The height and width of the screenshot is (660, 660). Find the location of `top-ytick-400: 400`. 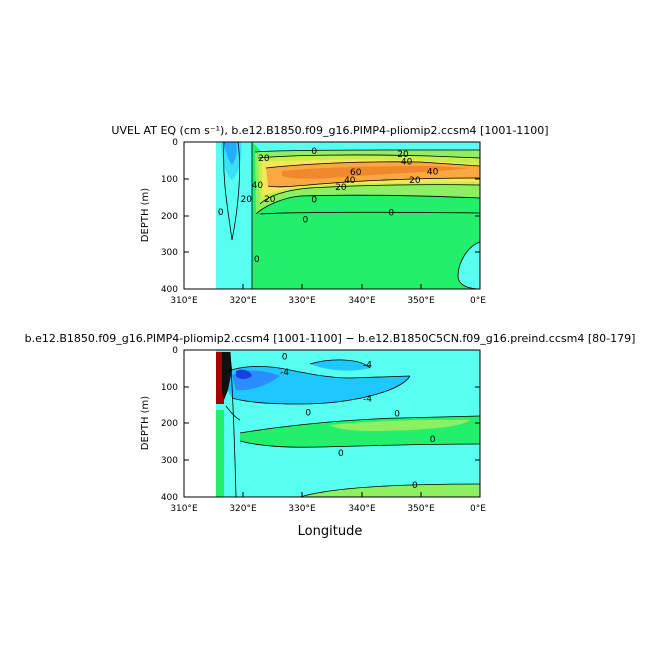

top-ytick-400: 400 is located at coordinates (169, 290).